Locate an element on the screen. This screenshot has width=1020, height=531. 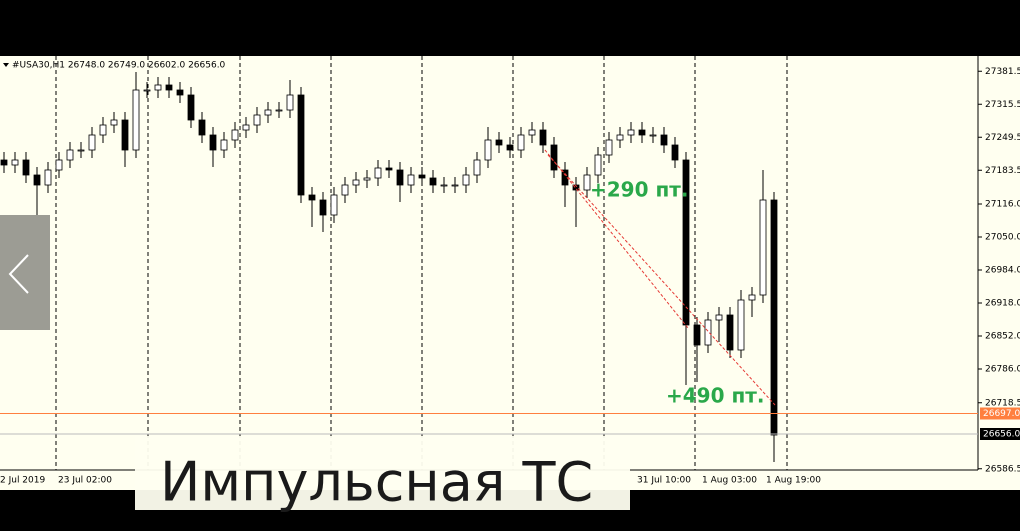
x-tick-label: 23 Jul 02:00 is located at coordinates (85, 481).